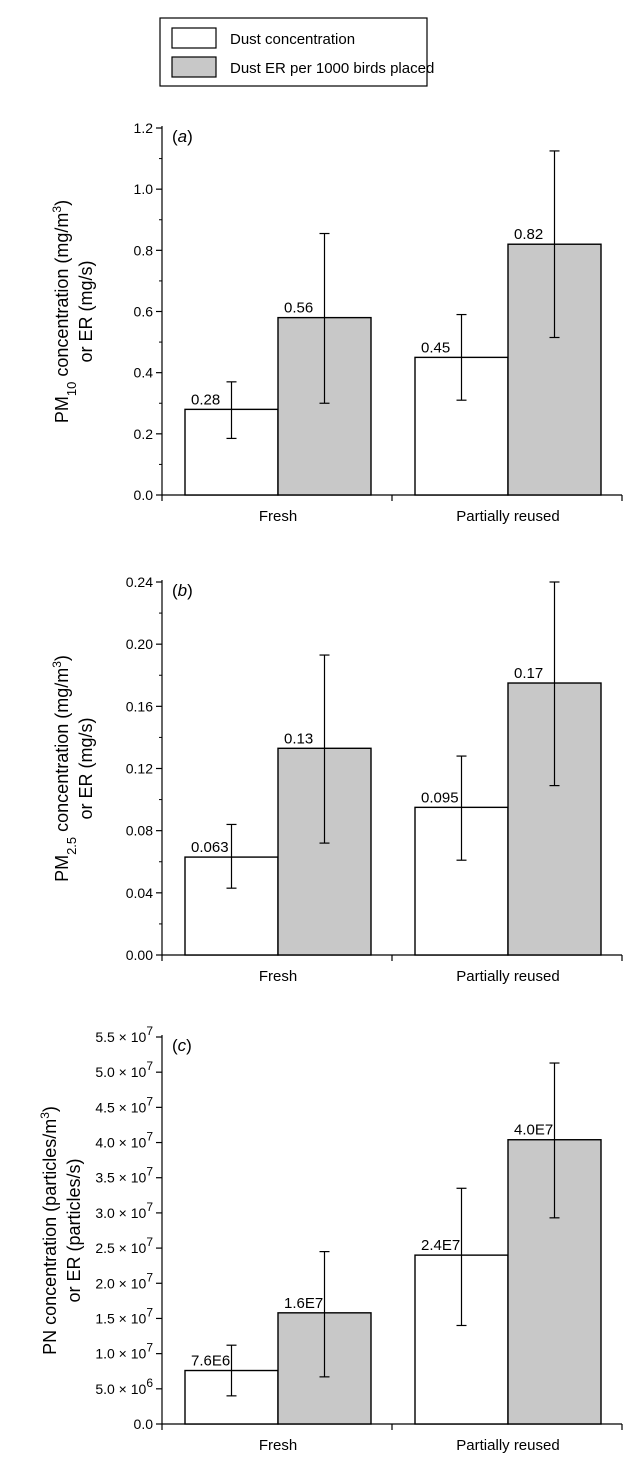  I want to click on data-label: 0.063, so click(210, 847).